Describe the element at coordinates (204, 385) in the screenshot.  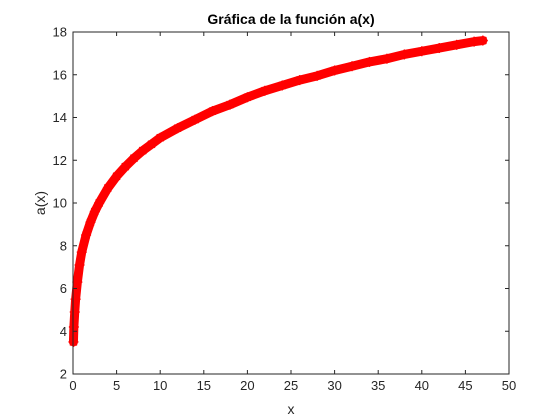
I see `x-tick-label: 15` at that location.